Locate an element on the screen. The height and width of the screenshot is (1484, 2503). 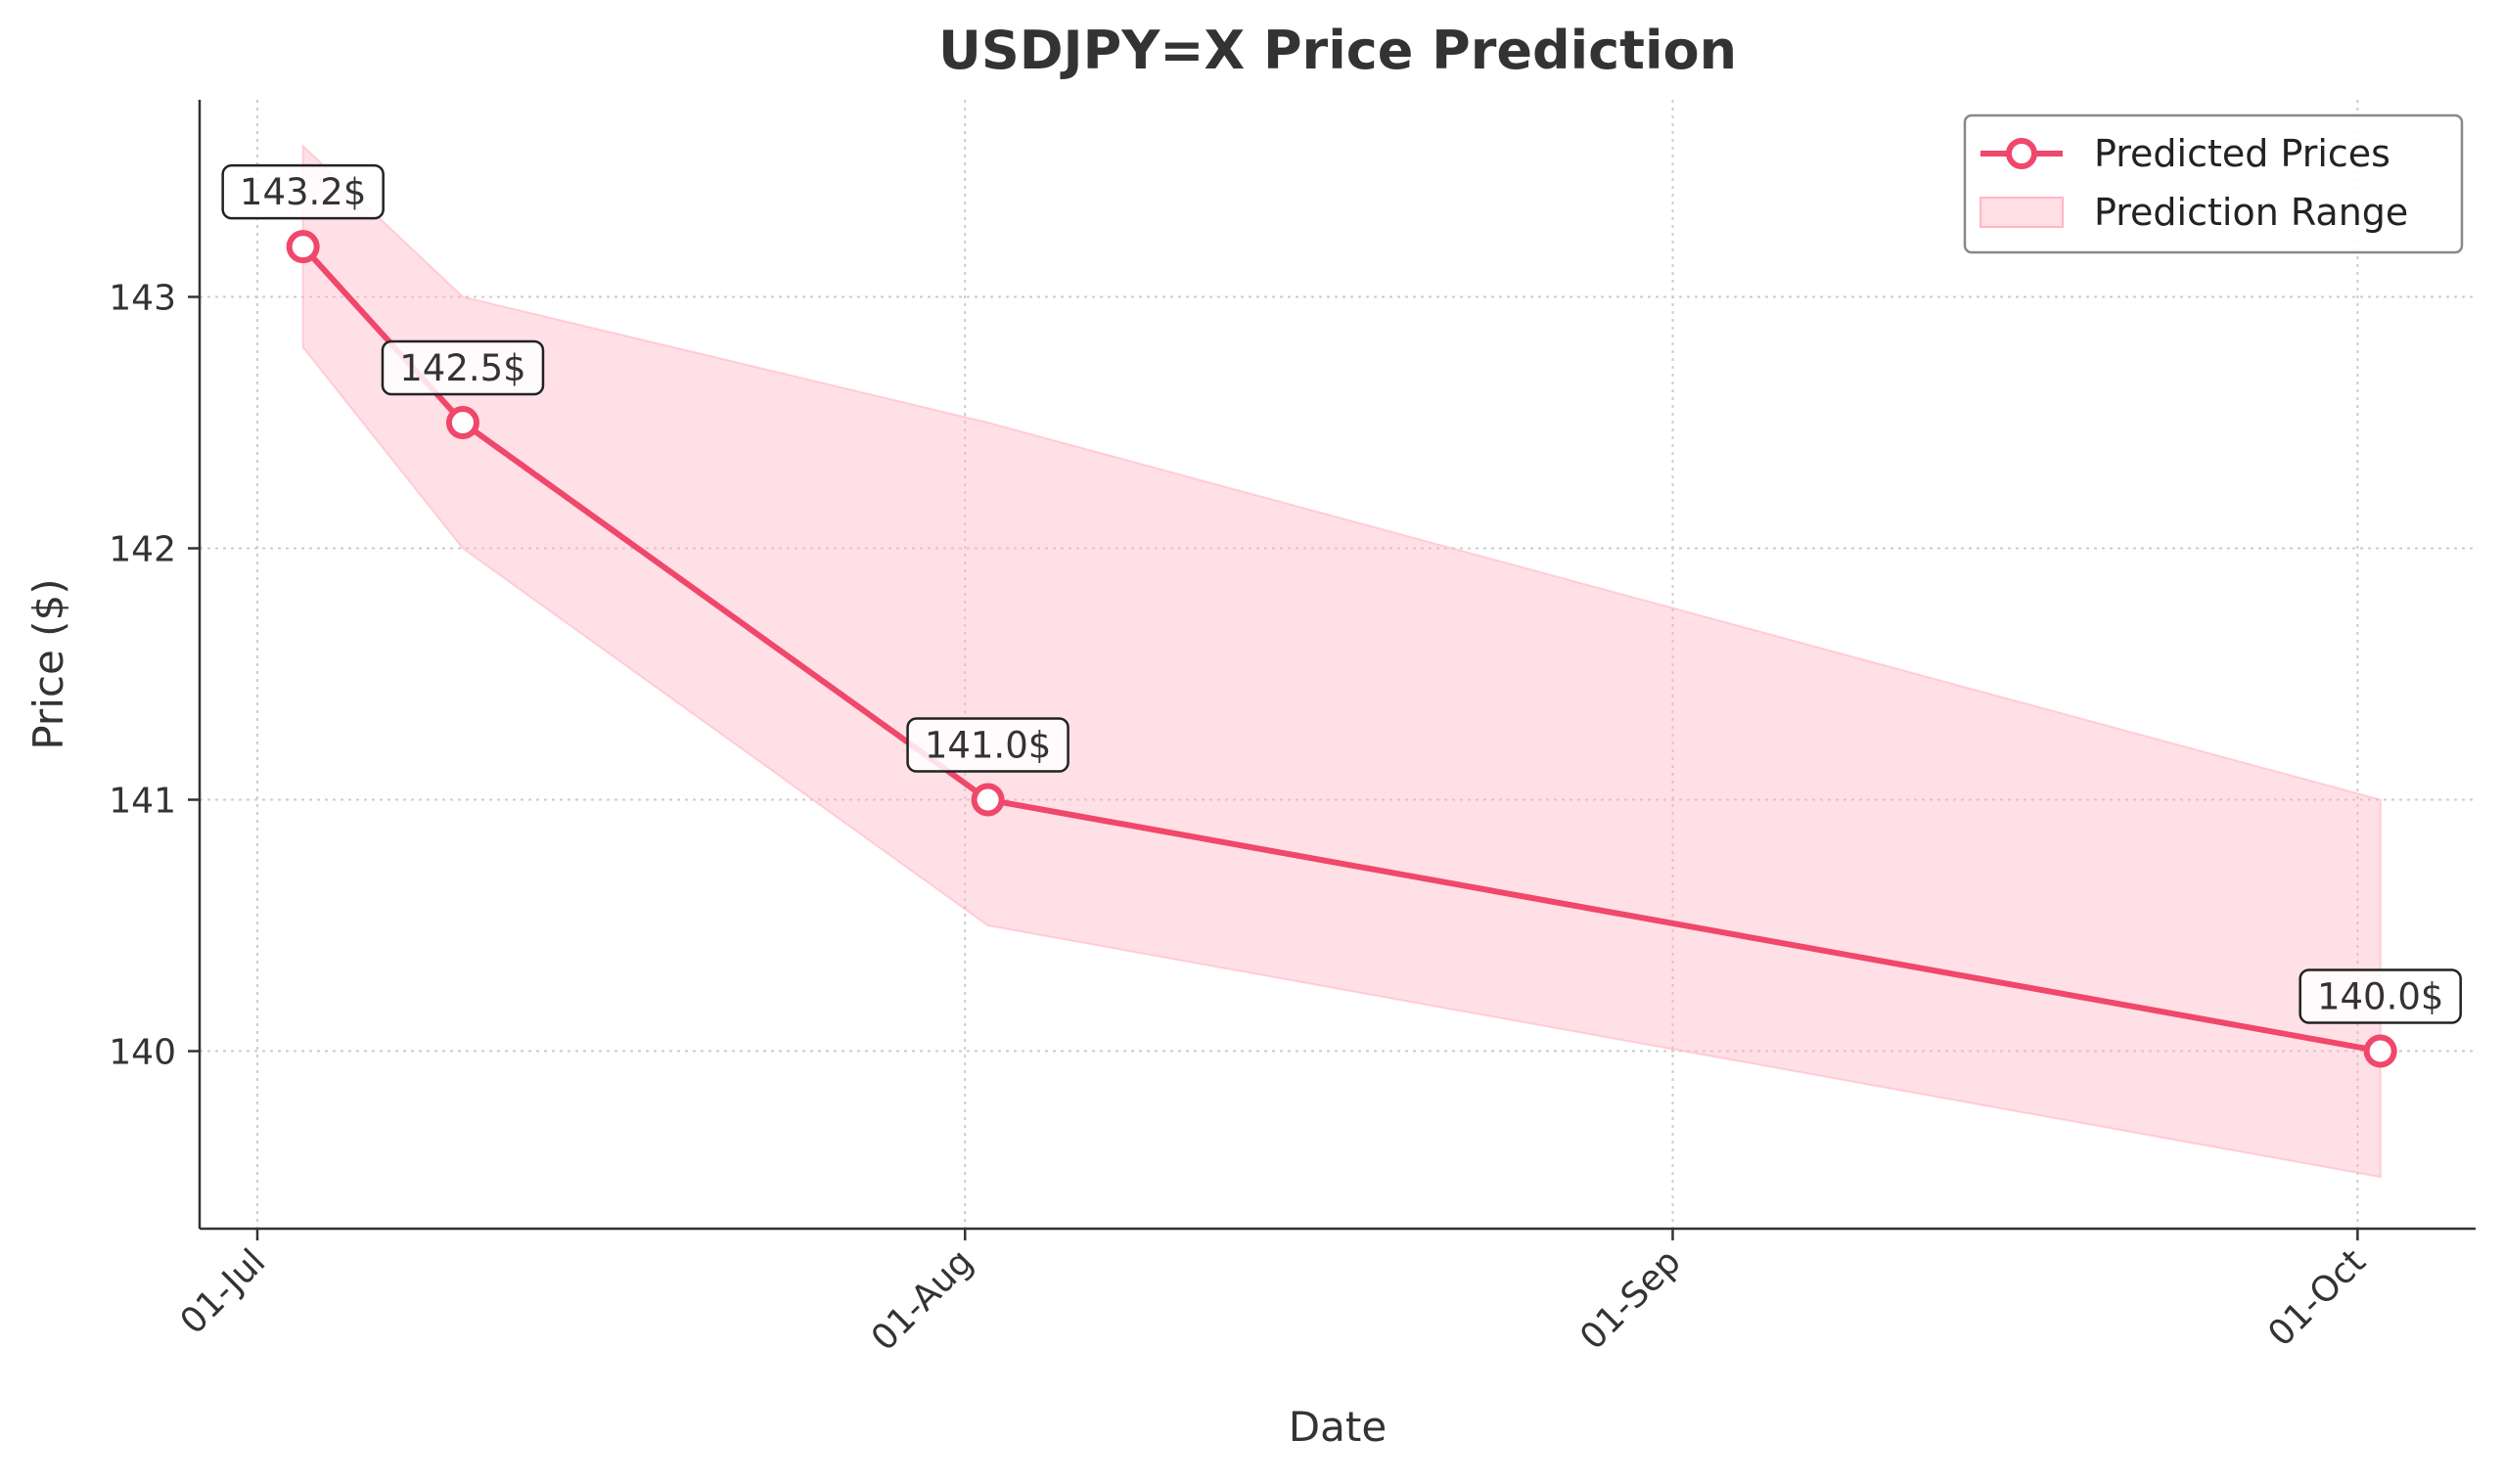
data-label: 143.2$ is located at coordinates (303, 191).